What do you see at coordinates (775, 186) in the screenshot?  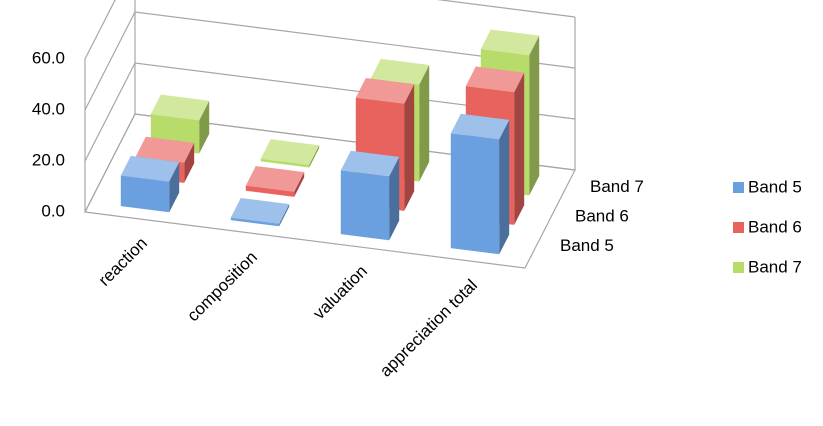 I see `legend-label: Band 5` at bounding box center [775, 186].